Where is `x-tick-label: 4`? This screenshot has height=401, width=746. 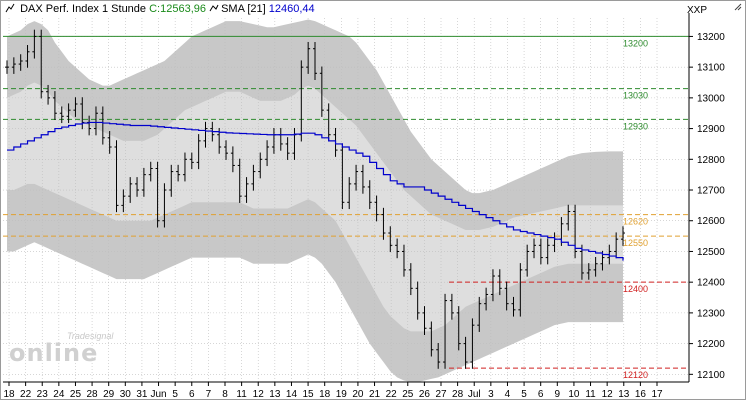 x-tick-label: 4 is located at coordinates (508, 394).